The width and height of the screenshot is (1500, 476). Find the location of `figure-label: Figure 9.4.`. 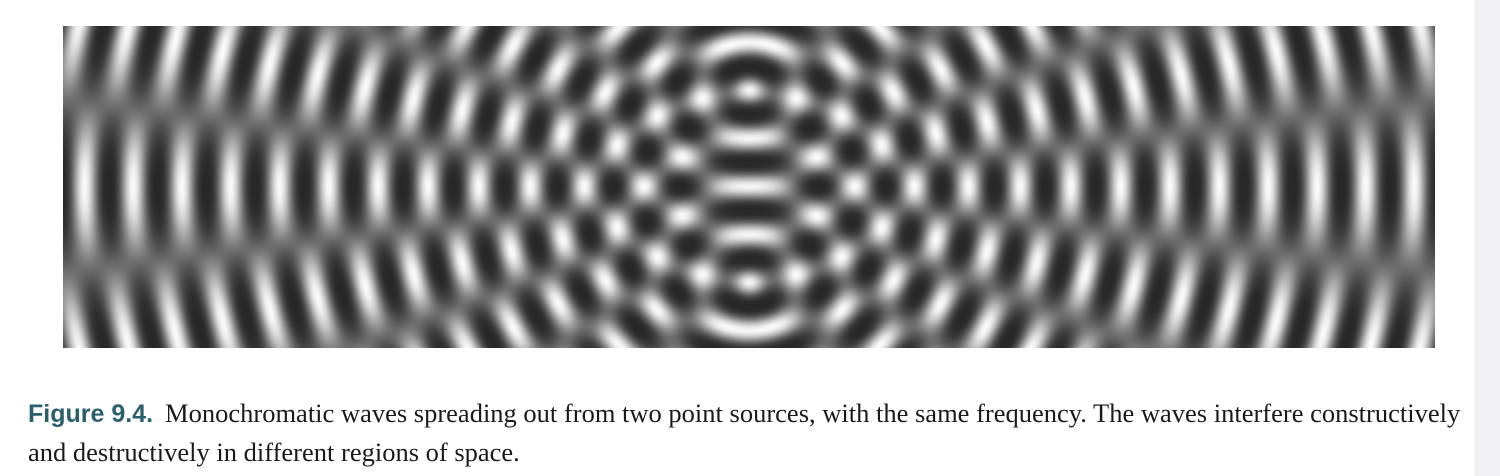

figure-label: Figure 9.4. is located at coordinates (91, 414).